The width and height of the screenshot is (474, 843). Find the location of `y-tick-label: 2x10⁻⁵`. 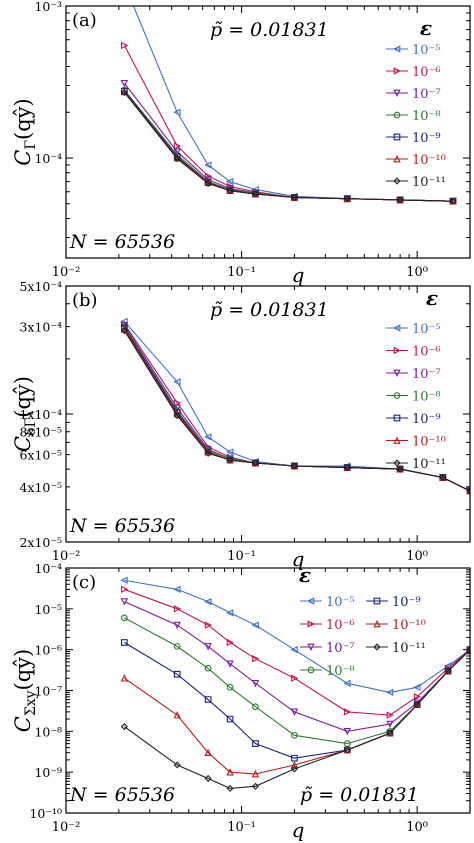

y-tick-label: 2x10⁻⁵ is located at coordinates (40, 542).